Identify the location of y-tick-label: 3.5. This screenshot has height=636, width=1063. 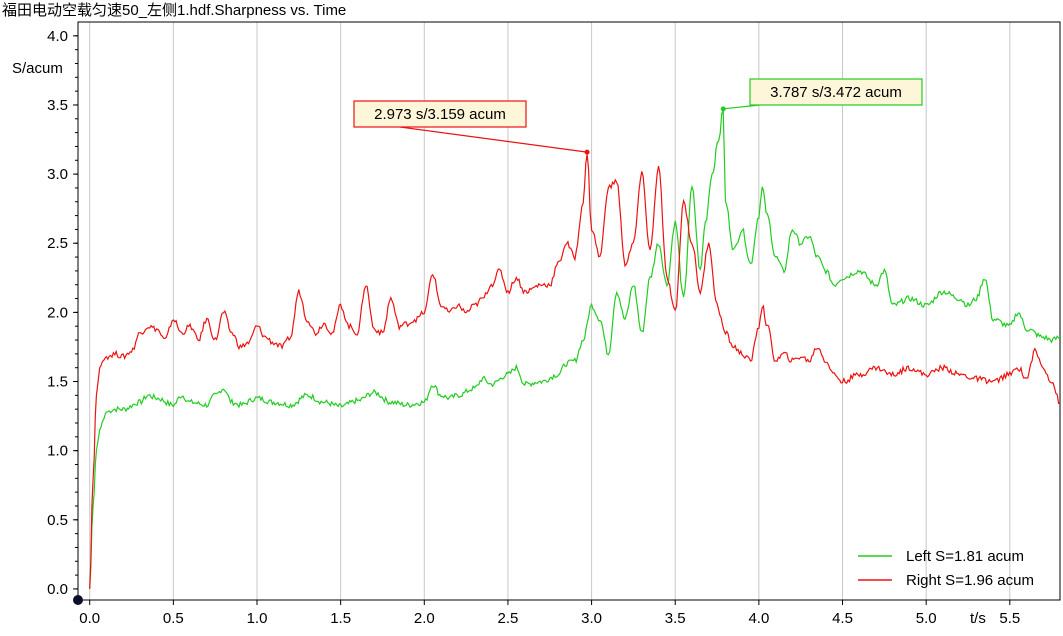
(57, 105).